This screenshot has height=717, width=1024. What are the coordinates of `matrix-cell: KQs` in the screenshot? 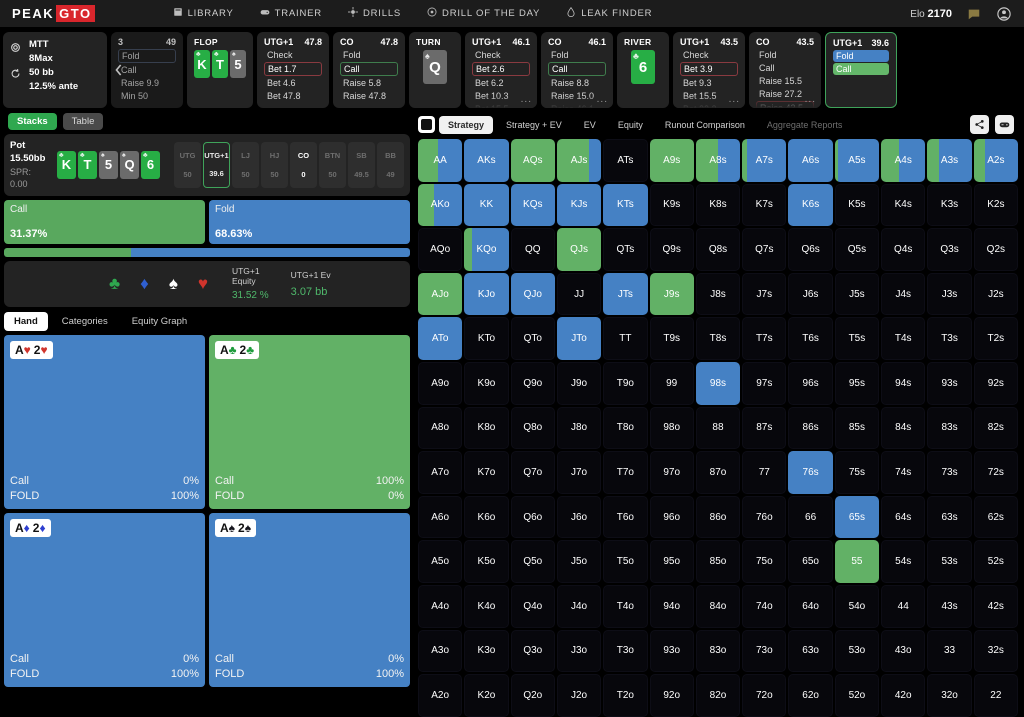 It's located at (532, 205).